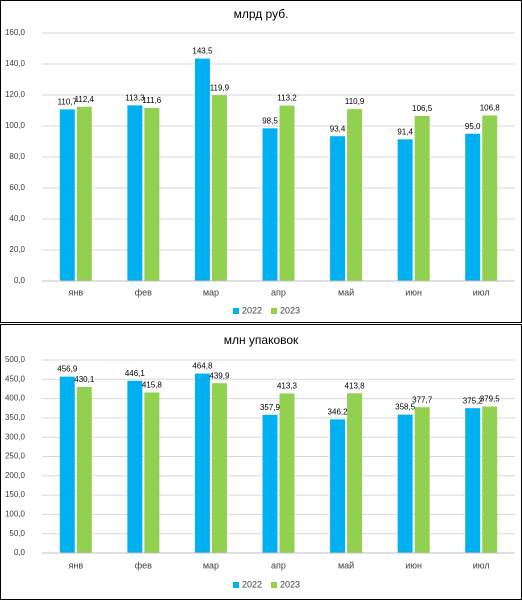 This screenshot has width=522, height=600. I want to click on y-tick-label: 120,0, so click(15, 94).